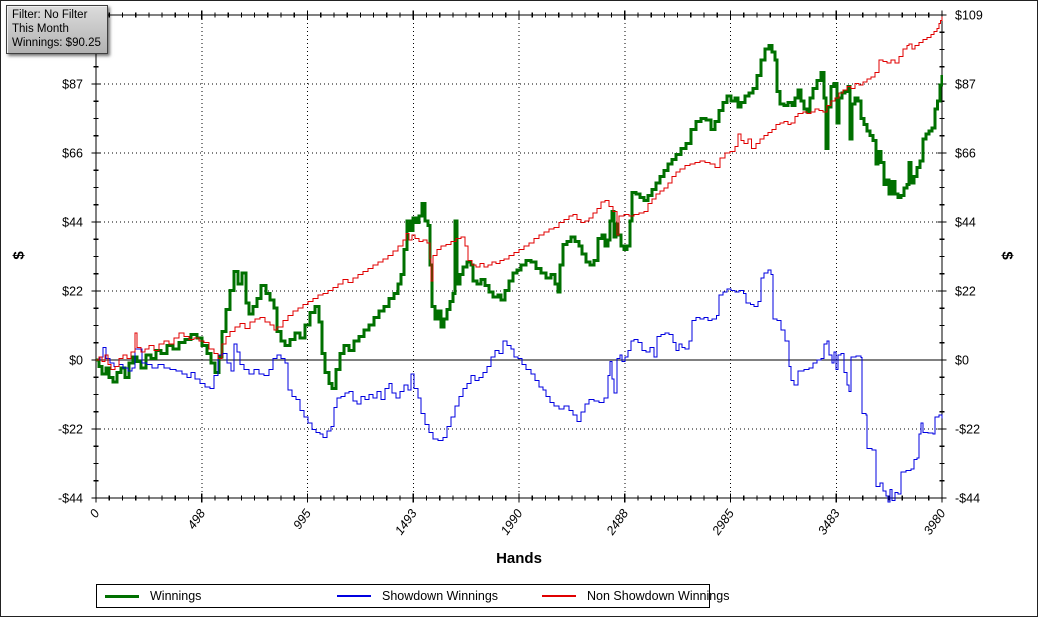  What do you see at coordinates (50, 15) in the screenshot?
I see `tooltip-filter-line: Filter: No Filter` at bounding box center [50, 15].